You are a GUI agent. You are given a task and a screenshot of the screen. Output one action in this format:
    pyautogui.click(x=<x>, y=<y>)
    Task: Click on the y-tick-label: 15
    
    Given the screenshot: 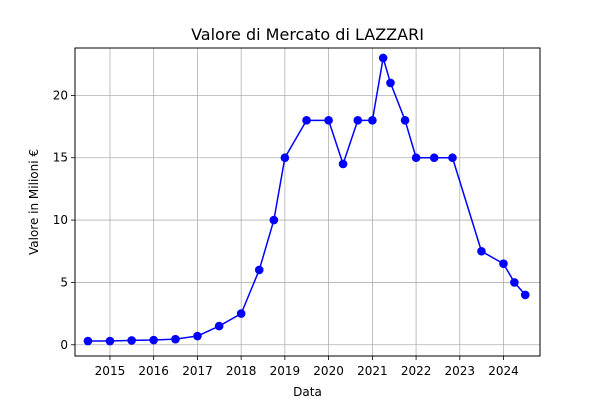 What is the action you would take?
    pyautogui.click(x=60, y=158)
    